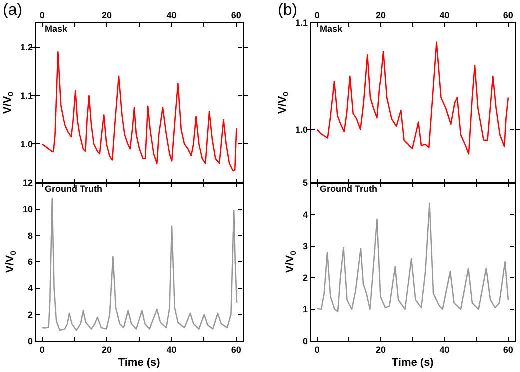  What do you see at coordinates (27, 209) in the screenshot?
I see `y-tick-label: 10` at bounding box center [27, 209].